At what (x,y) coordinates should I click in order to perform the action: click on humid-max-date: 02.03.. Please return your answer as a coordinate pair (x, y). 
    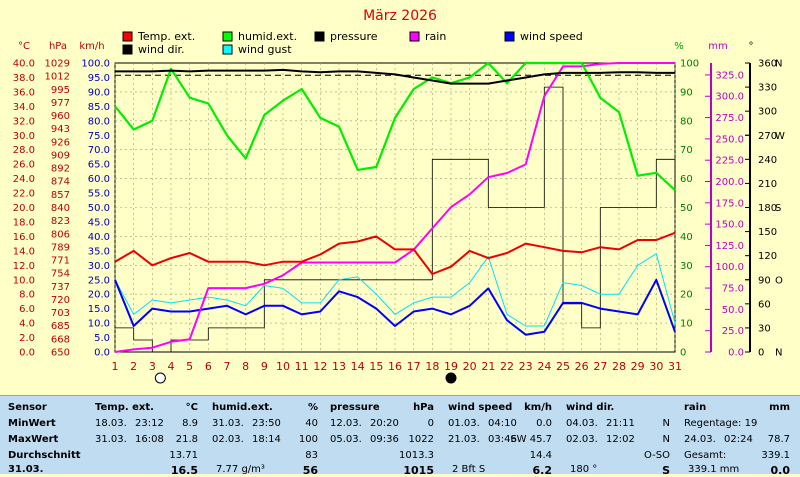
    Looking at the image, I should click on (228, 439).